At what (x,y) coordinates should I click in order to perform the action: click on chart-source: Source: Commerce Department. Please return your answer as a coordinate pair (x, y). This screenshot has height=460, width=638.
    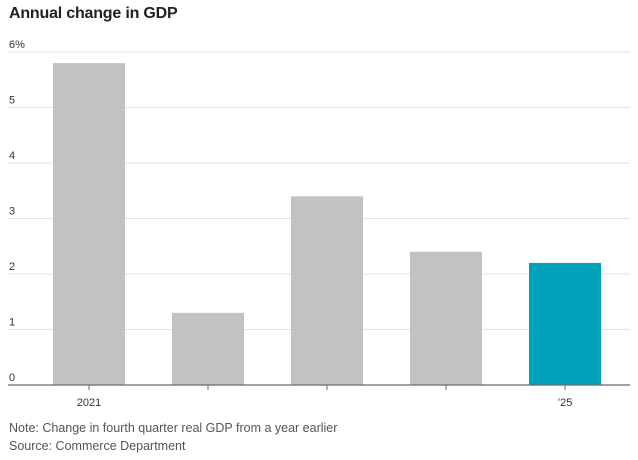
    Looking at the image, I should click on (97, 446).